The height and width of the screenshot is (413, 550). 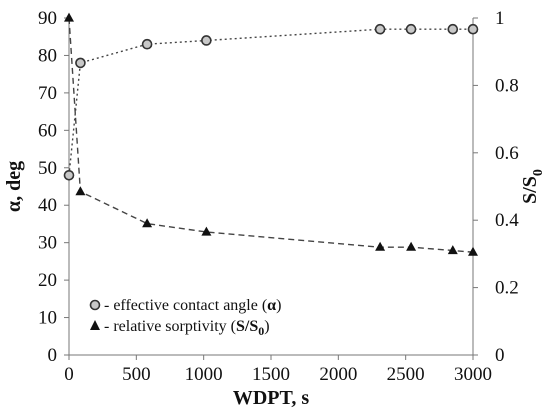 I want to click on x-tick-label: 0, so click(x=69, y=374).